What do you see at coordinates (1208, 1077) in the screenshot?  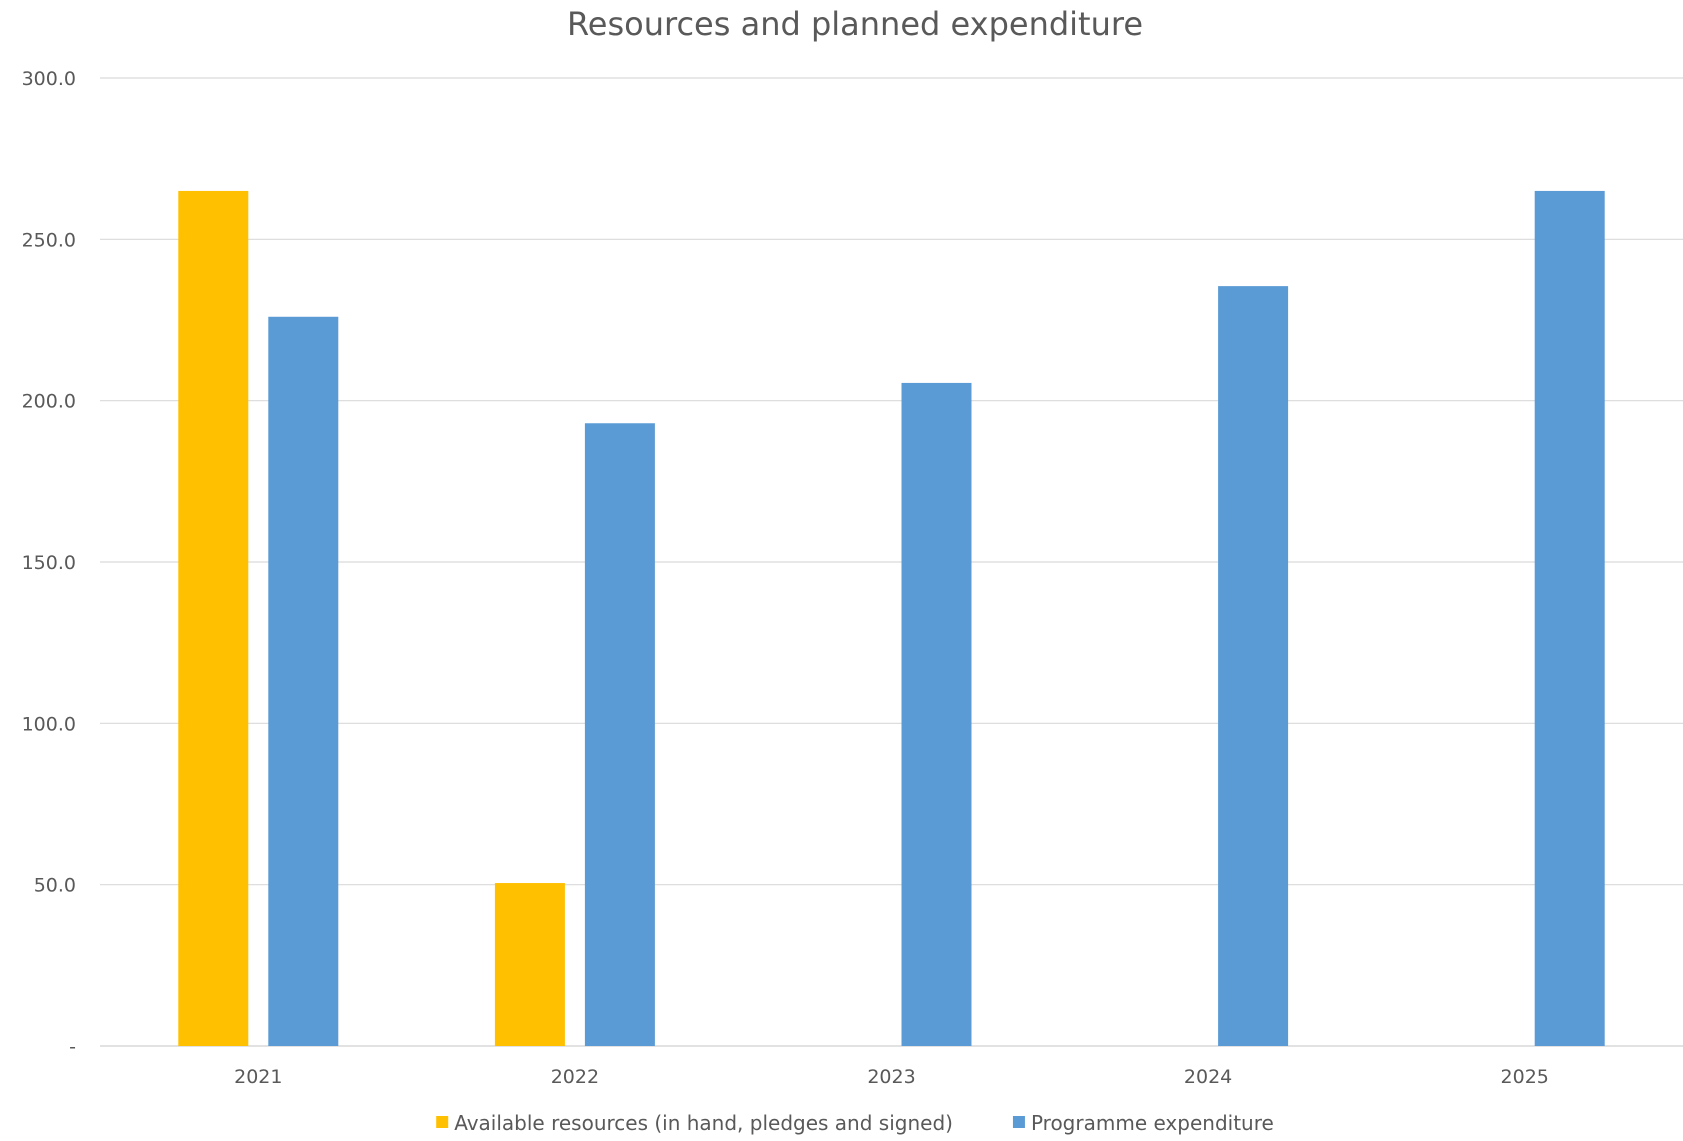 I see `x-tick-label: 2024` at bounding box center [1208, 1077].